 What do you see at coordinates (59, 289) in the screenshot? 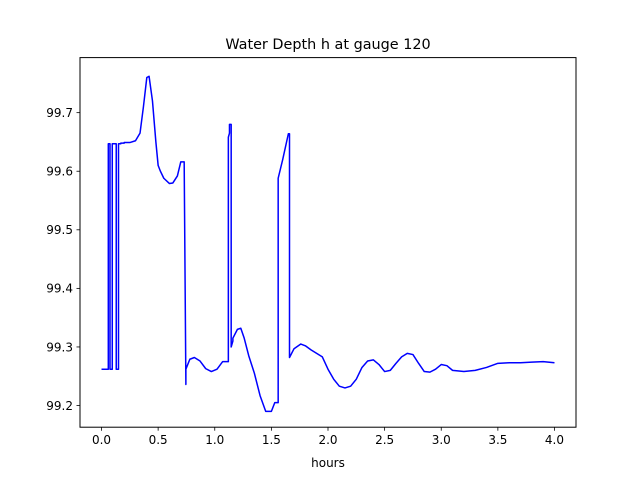
I see `y-tick-label: 99.4` at bounding box center [59, 289].